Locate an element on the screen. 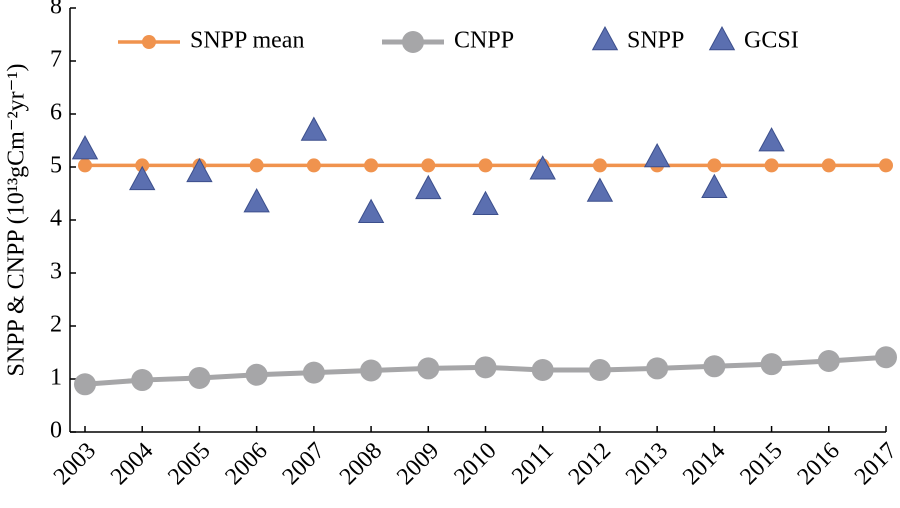 The width and height of the screenshot is (900, 508). y-tick-label: 1 is located at coordinates (56, 378).